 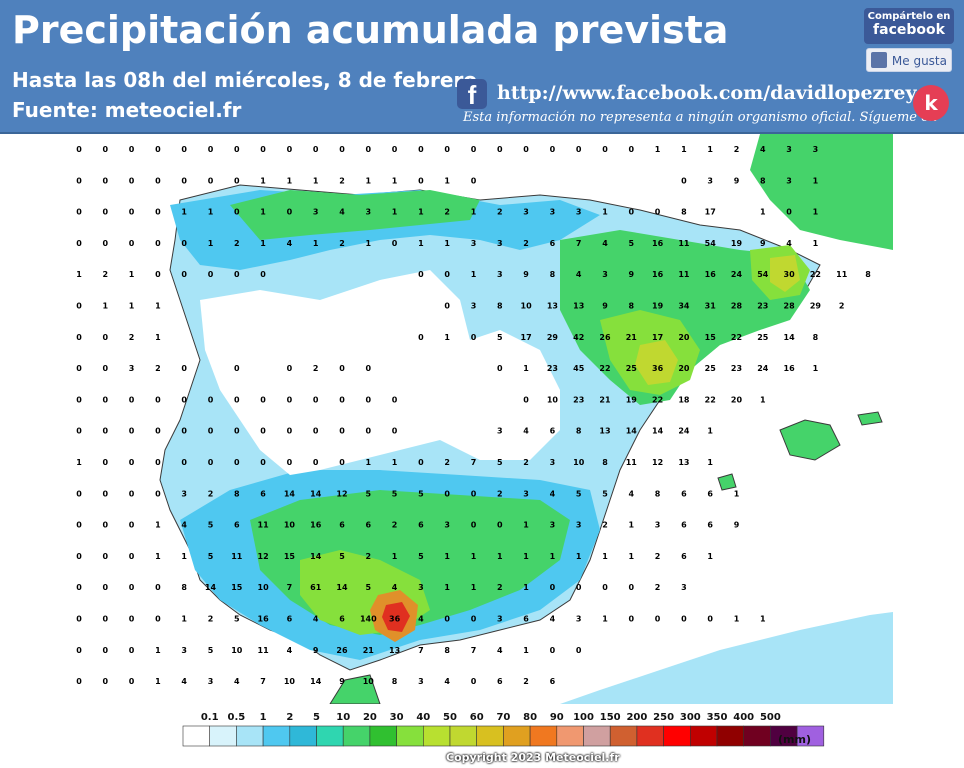 I want to click on legend-threshold-label: 0.1, so click(x=210, y=717).